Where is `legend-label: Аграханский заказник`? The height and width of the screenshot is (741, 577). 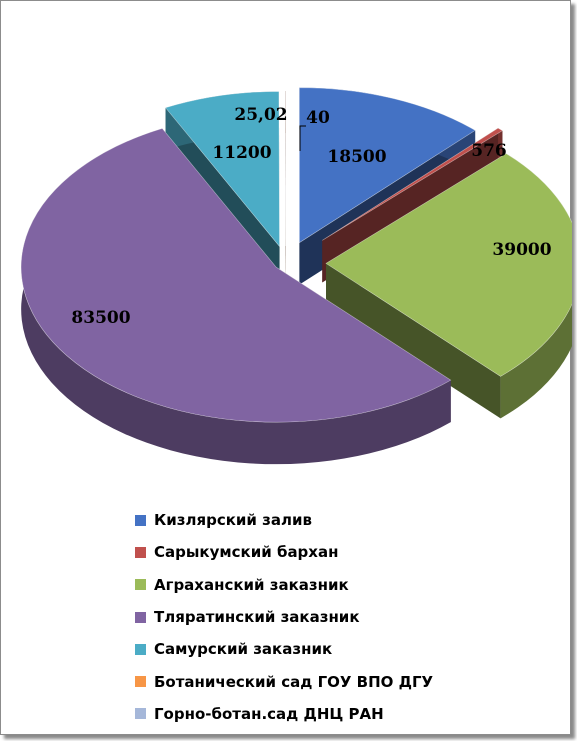 legend-label: Аграханский заказник is located at coordinates (251, 584).